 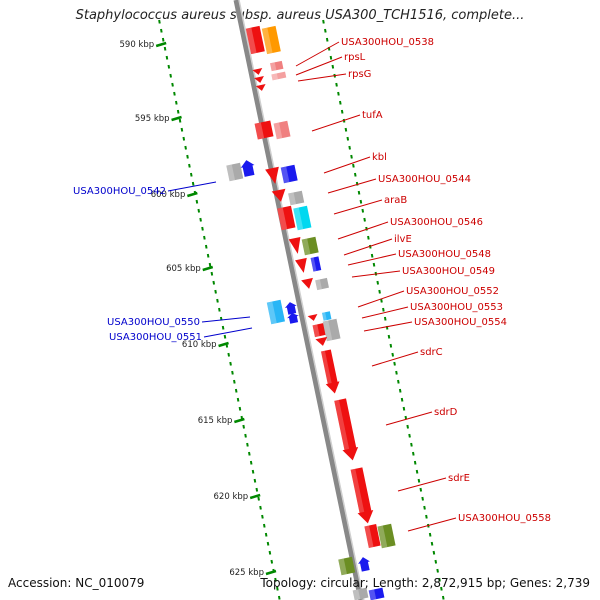 I want to click on gene-label: sdrE, so click(x=459, y=478).